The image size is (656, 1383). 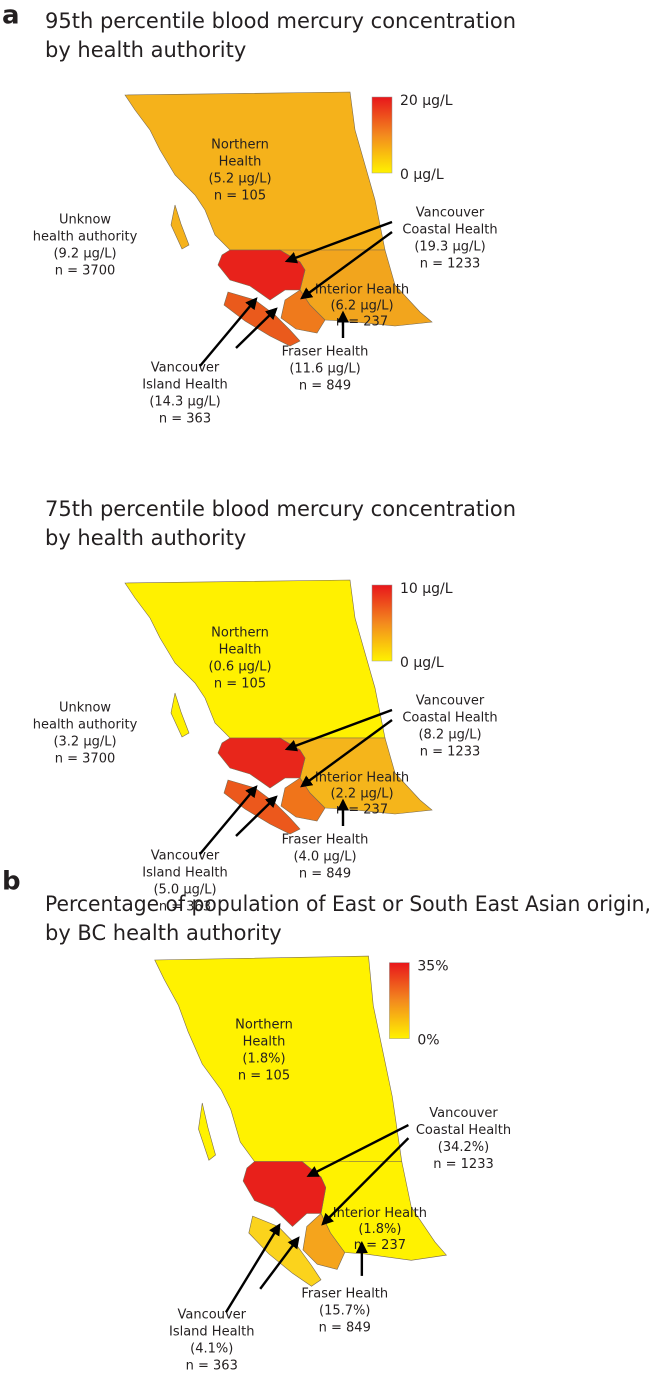 I want to click on region-vancouver-island, so click(x=285, y=1251).